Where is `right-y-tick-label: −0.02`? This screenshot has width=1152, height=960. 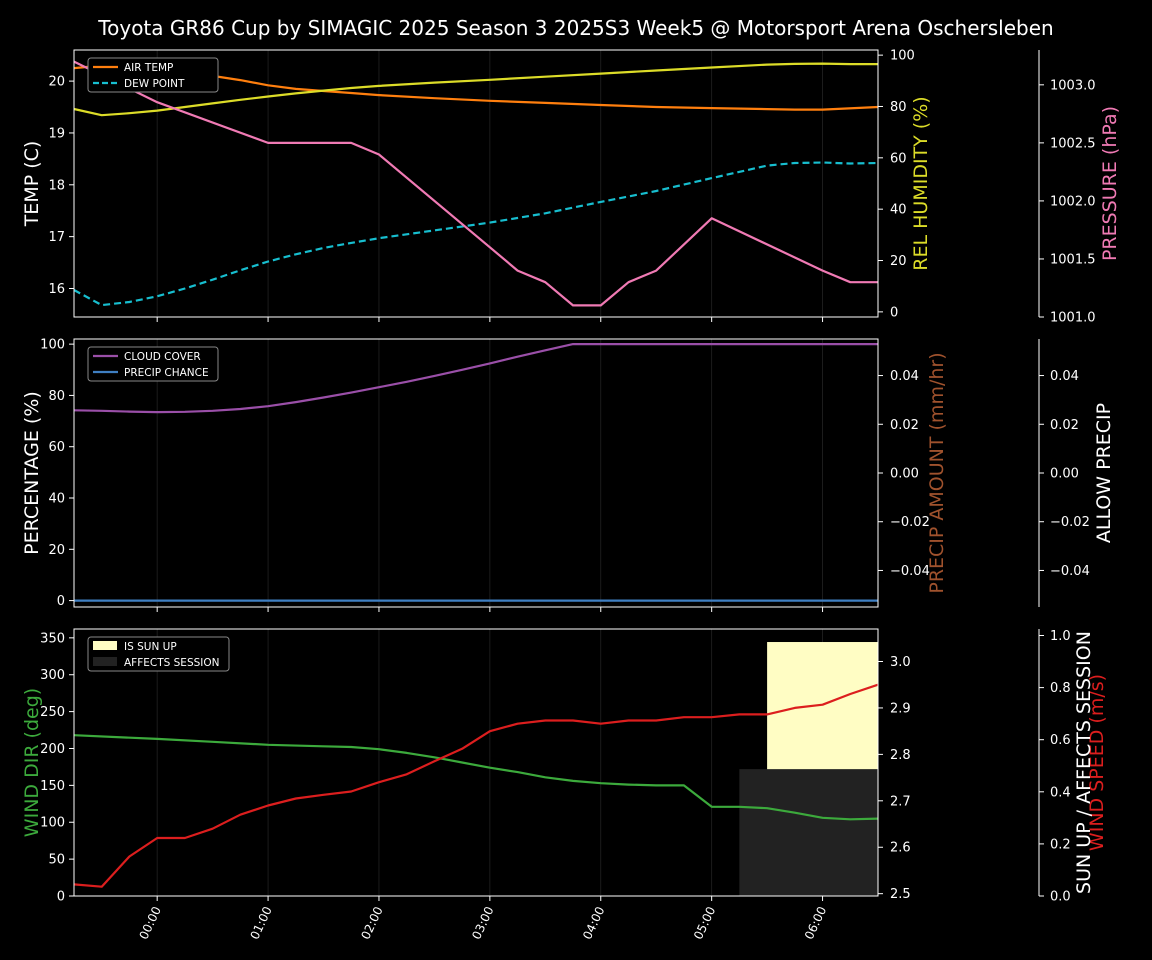
right-y-tick-label: −0.02 is located at coordinates (910, 522).